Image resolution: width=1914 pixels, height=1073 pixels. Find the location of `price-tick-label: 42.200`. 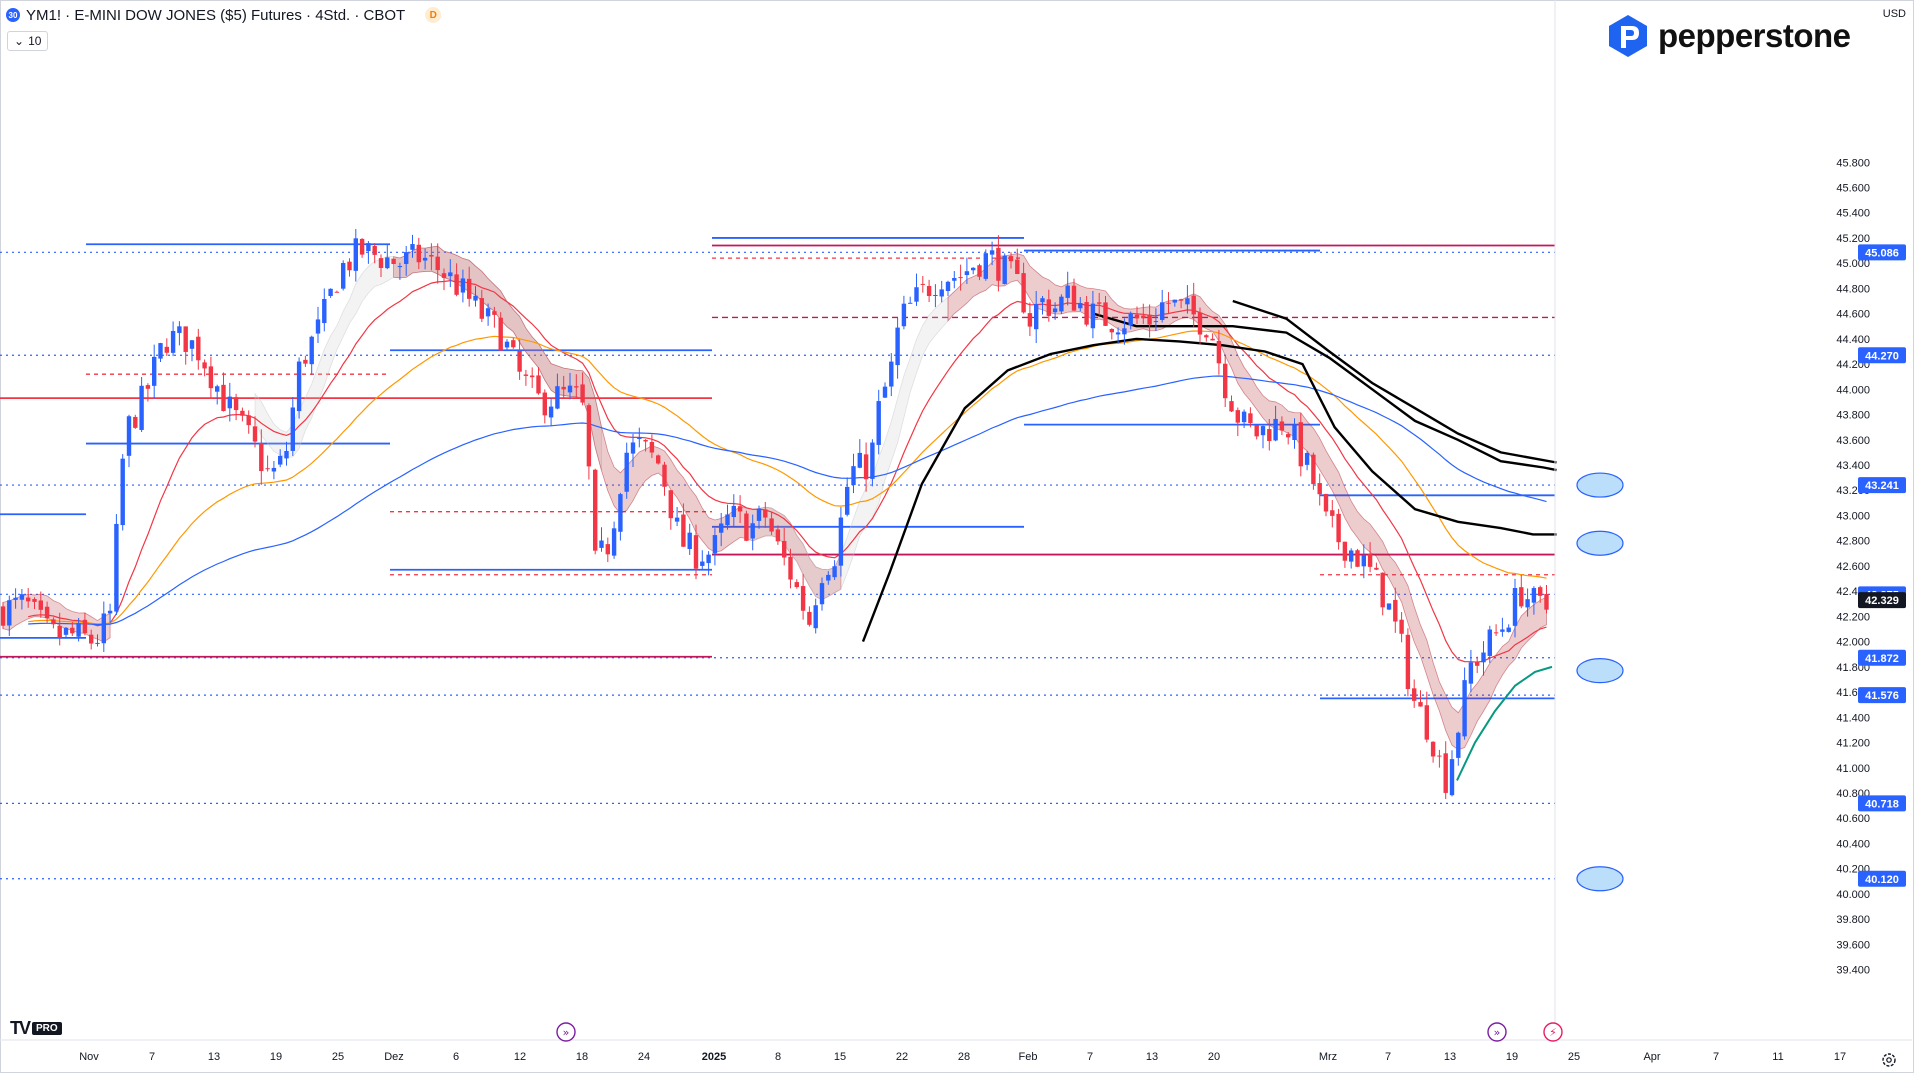

price-tick-label: 42.200 is located at coordinates (1853, 617).